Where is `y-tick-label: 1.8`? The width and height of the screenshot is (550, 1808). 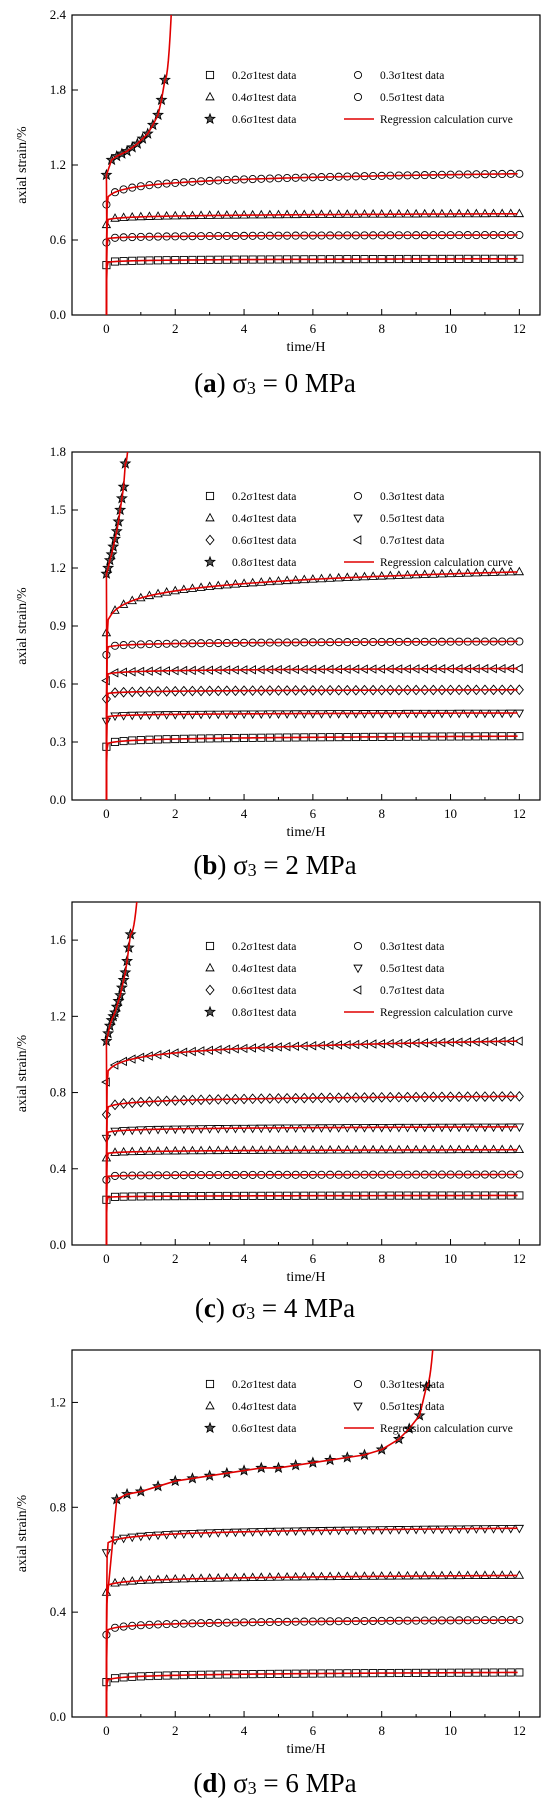
y-tick-label: 1.8 is located at coordinates (58, 89).